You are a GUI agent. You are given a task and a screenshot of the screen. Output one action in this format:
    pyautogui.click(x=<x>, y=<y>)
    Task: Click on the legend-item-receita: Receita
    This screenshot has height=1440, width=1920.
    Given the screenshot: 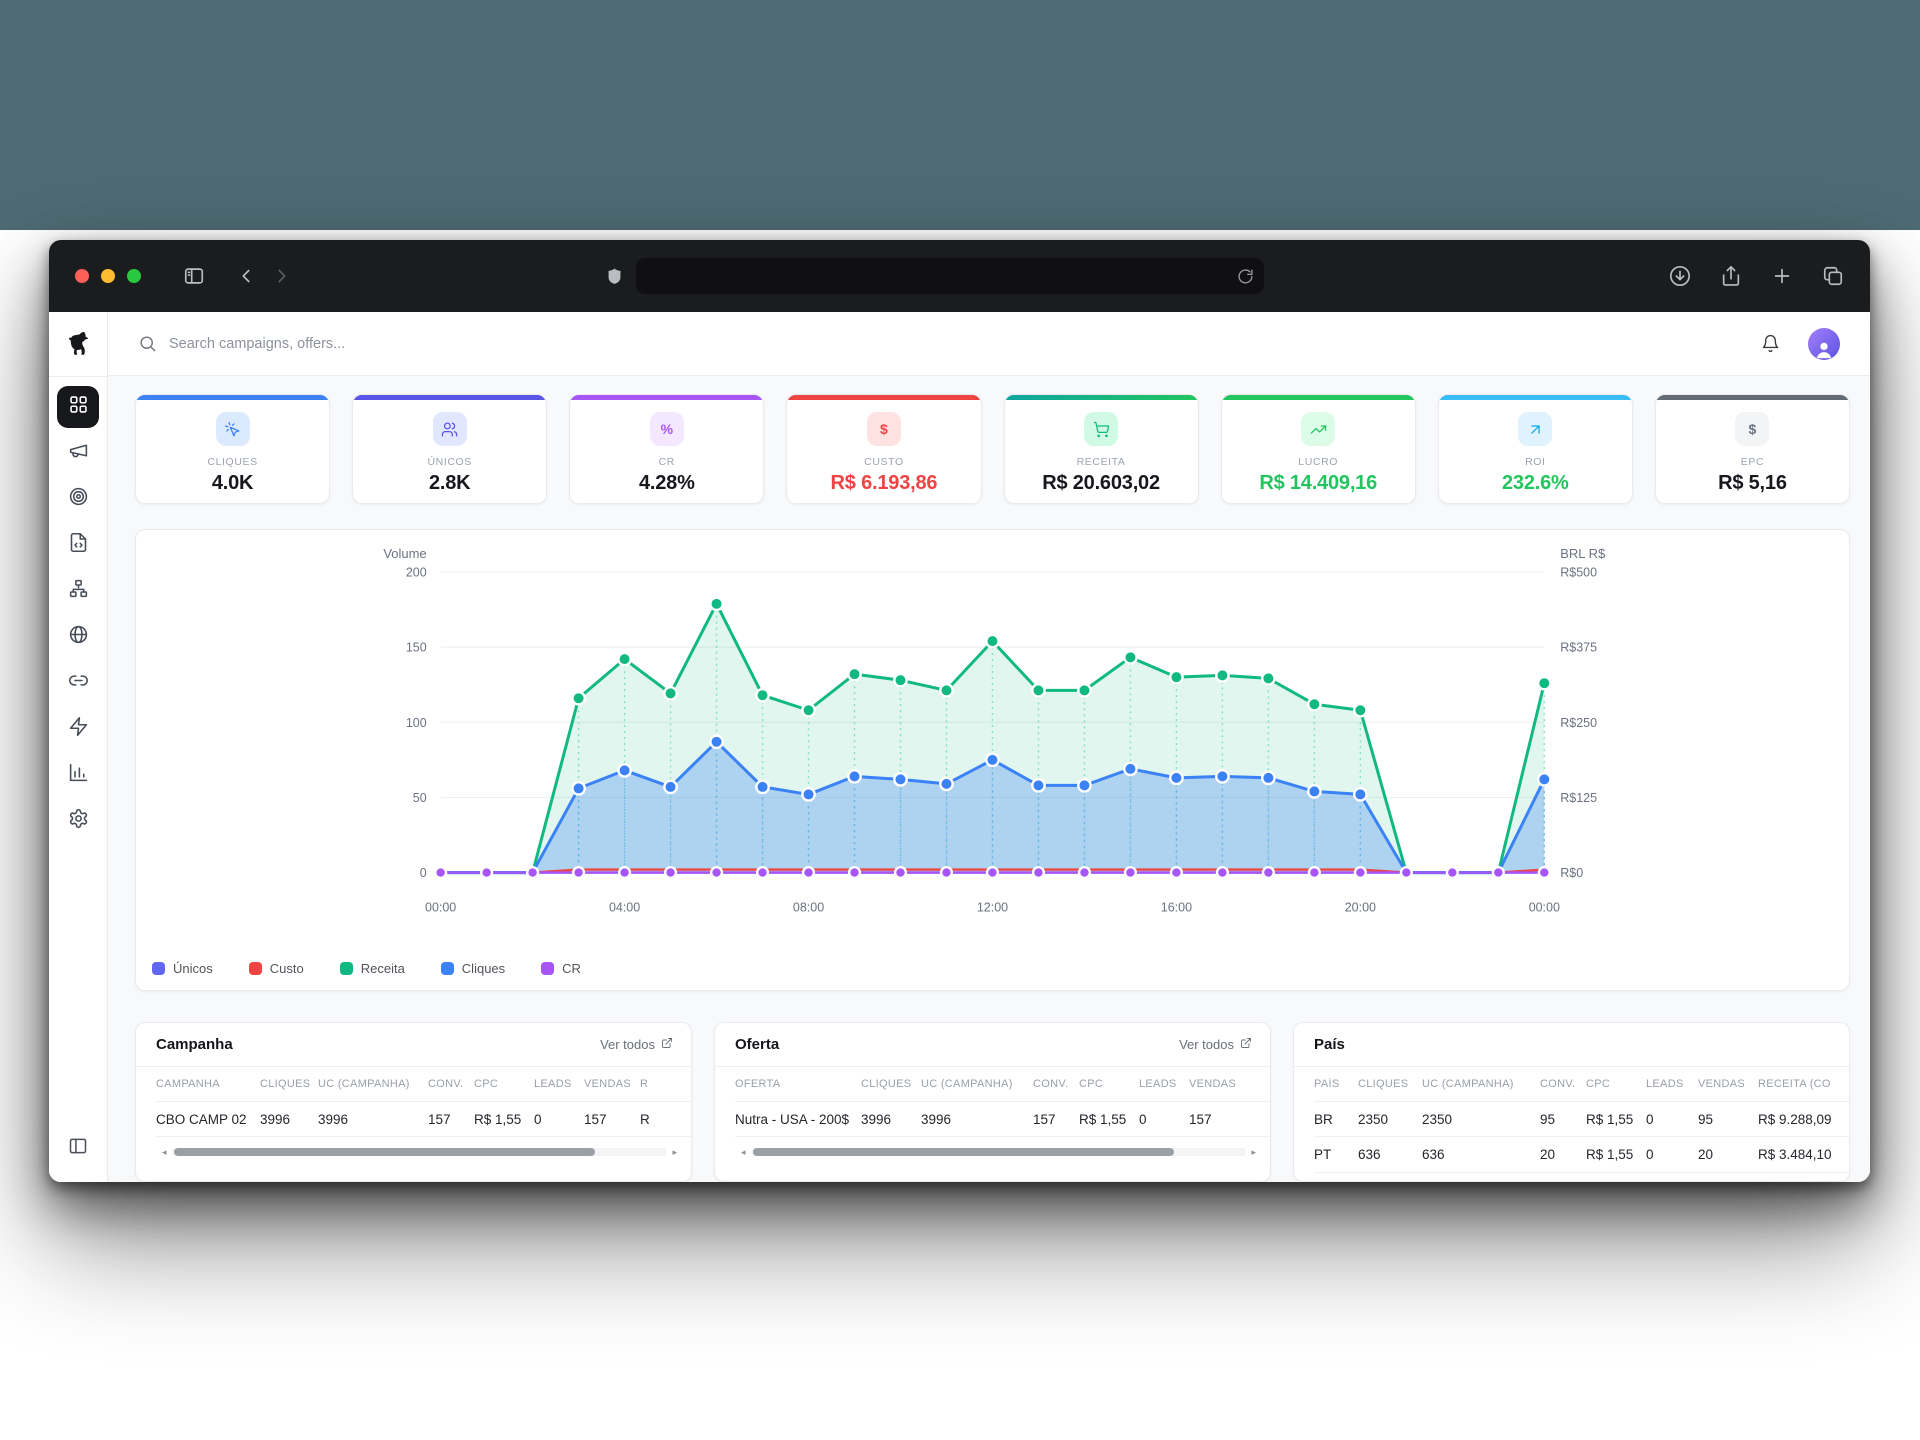 What is the action you would take?
    pyautogui.click(x=372, y=968)
    